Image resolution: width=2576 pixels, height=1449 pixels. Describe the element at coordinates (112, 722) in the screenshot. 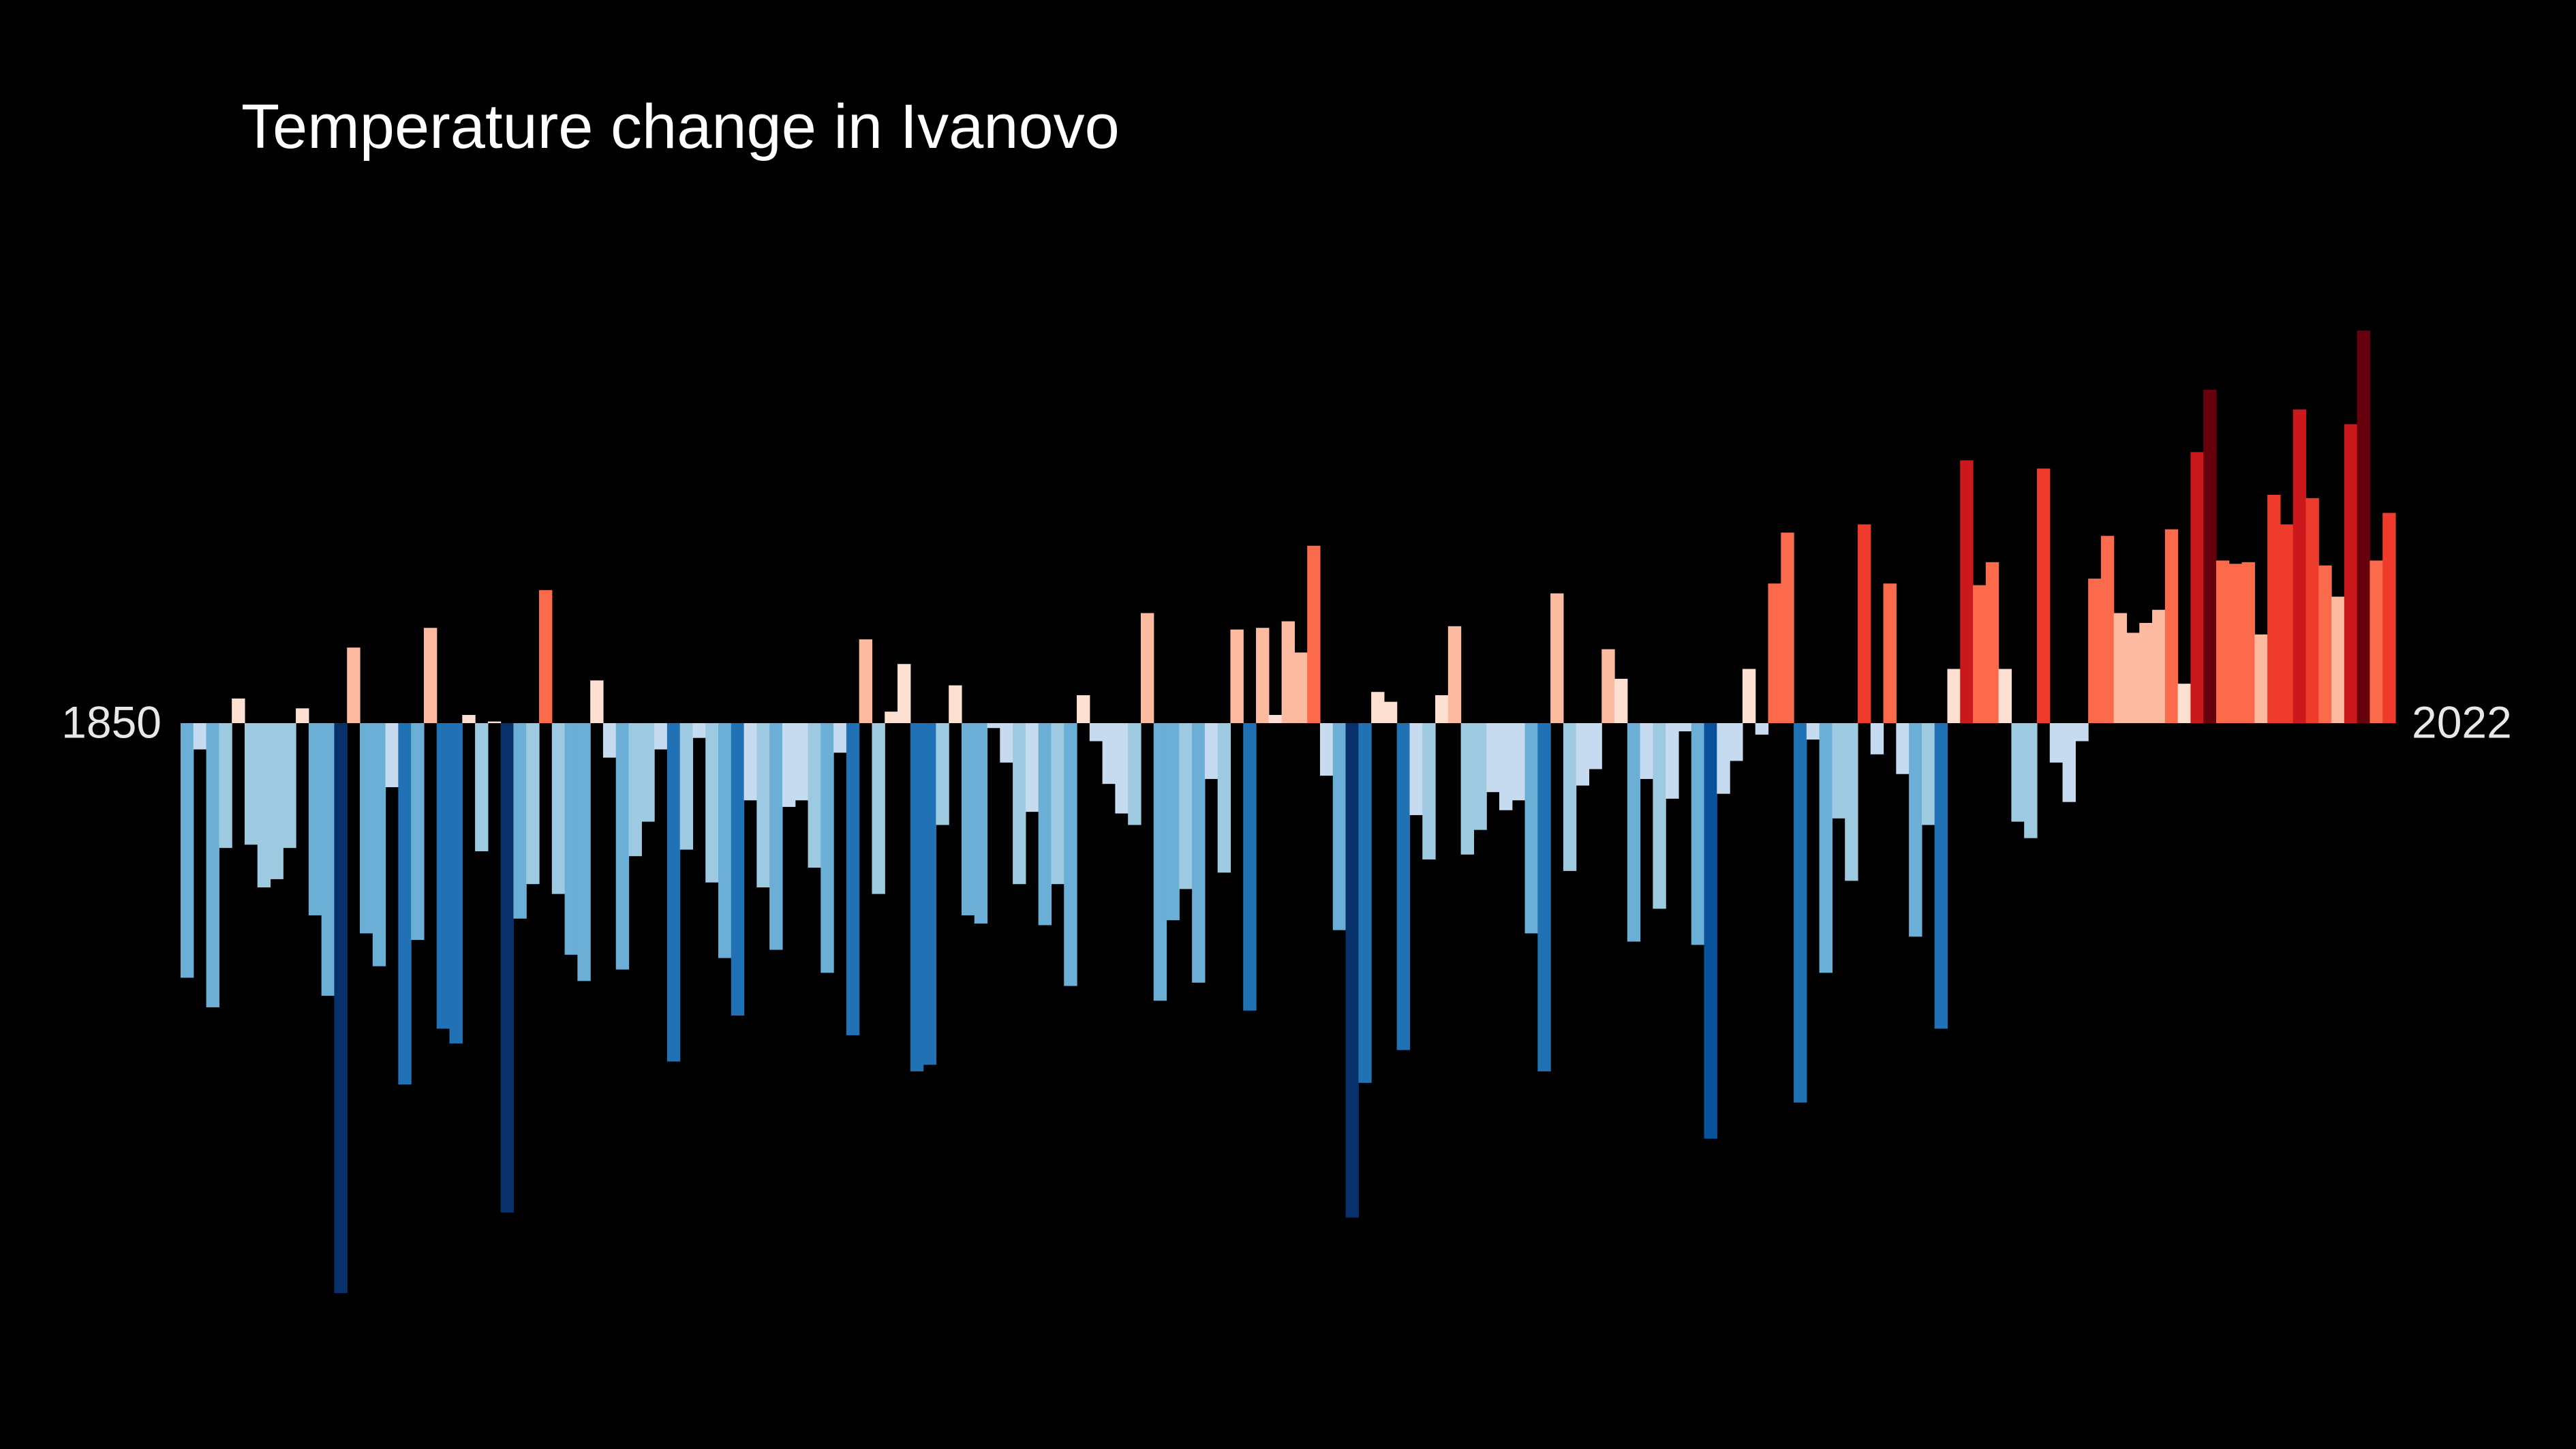

I see `year-label: 1850` at that location.